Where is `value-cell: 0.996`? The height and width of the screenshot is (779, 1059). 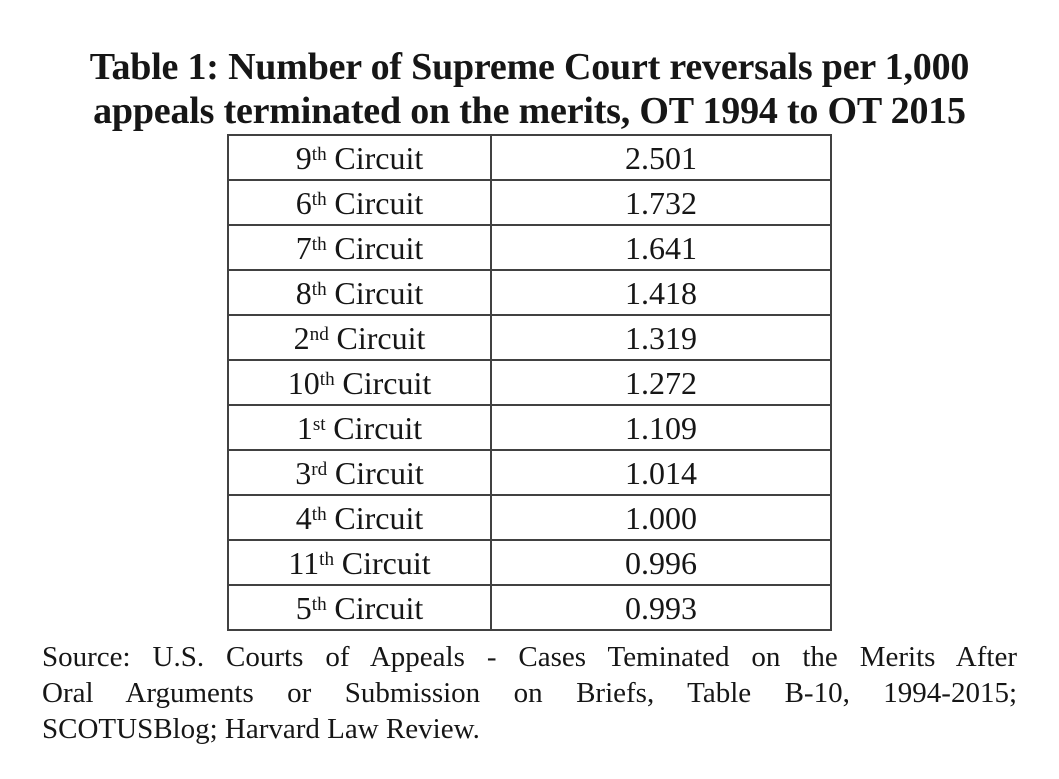
value-cell: 0.996 is located at coordinates (661, 562).